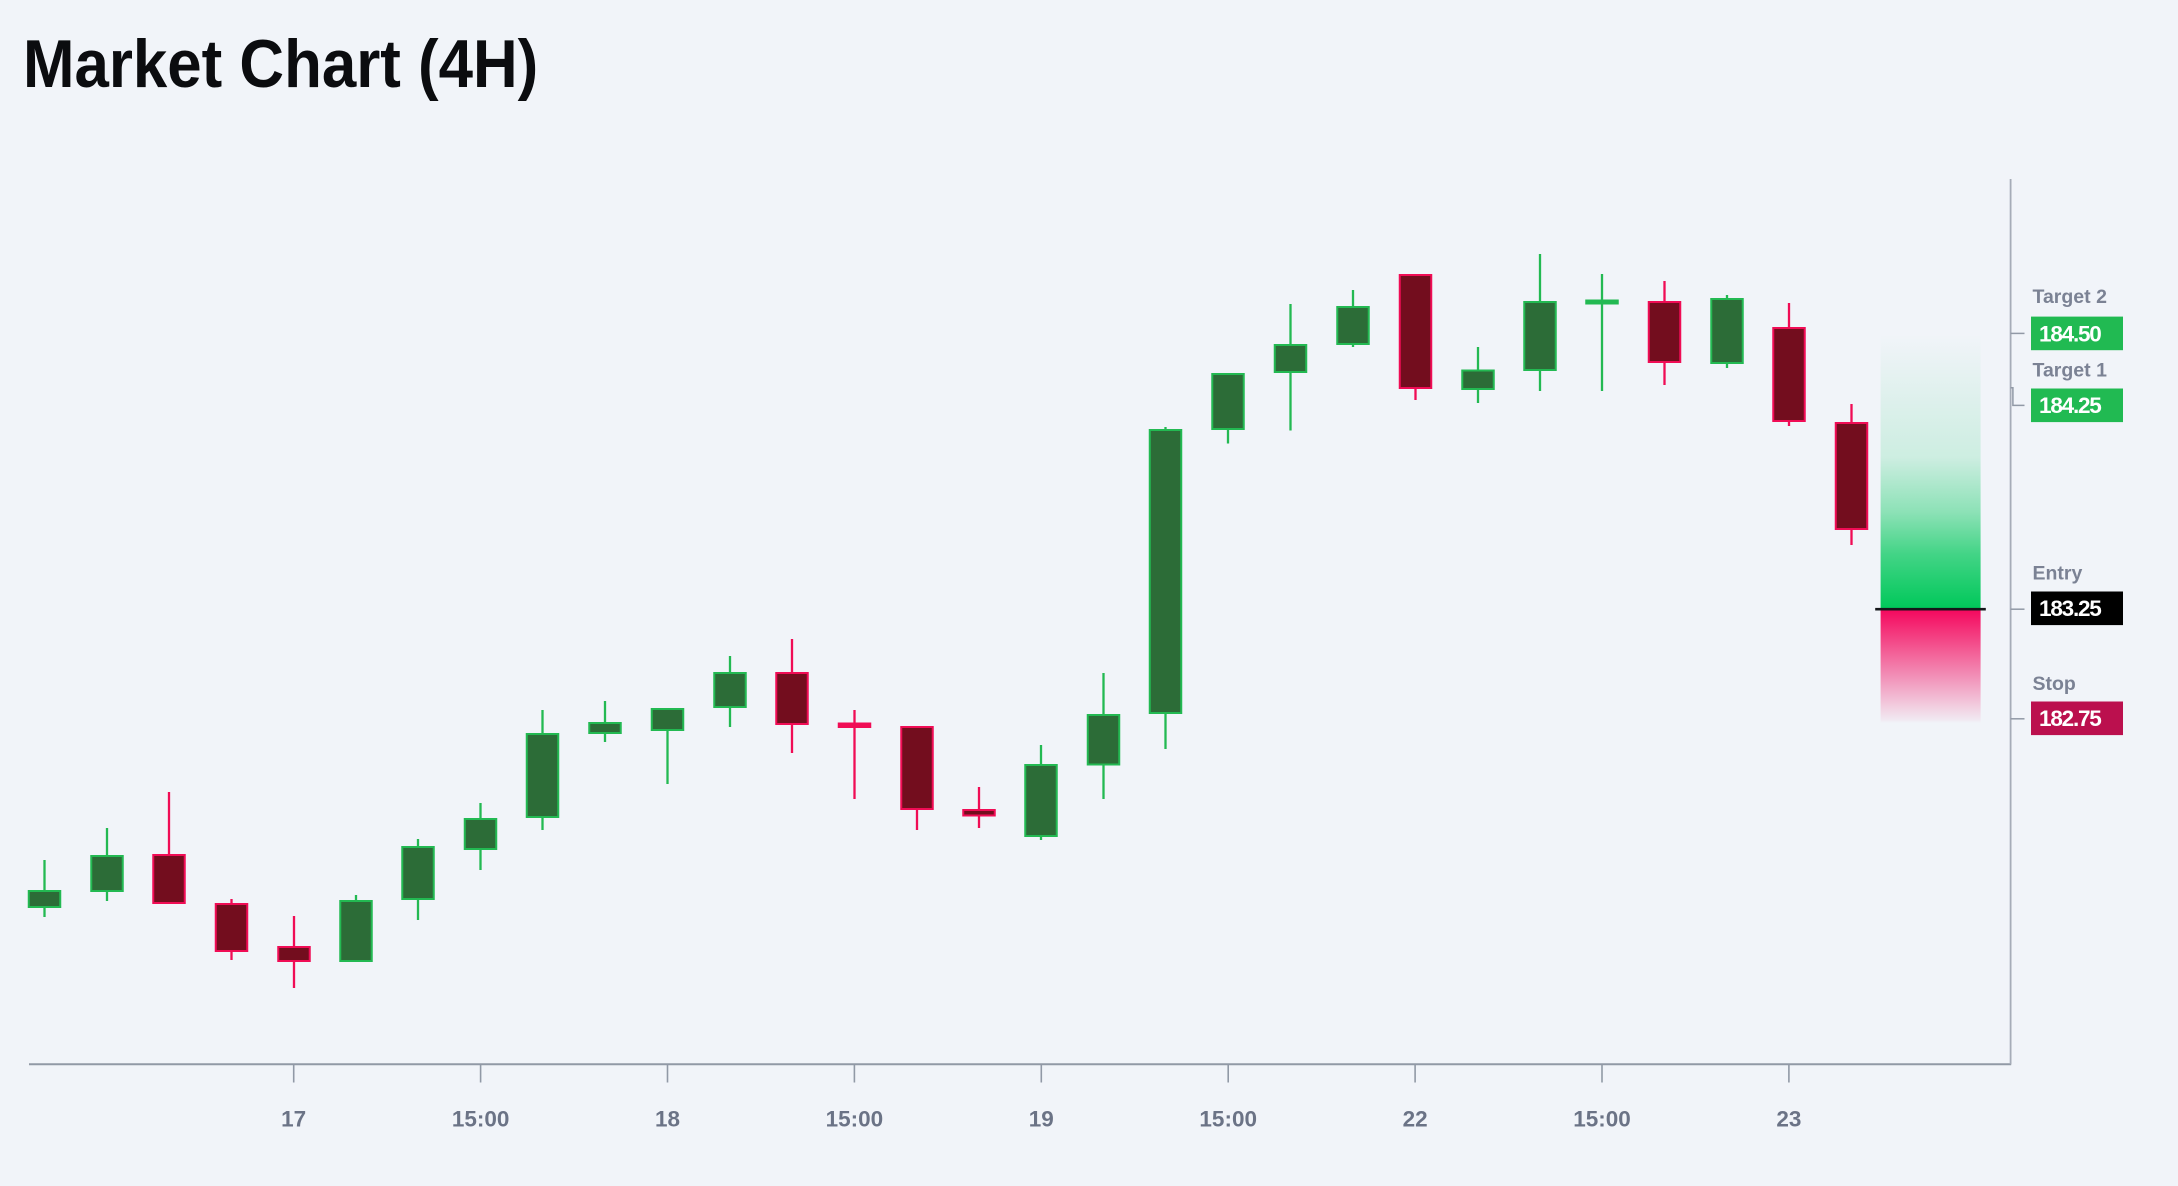 The image size is (2178, 1186). What do you see at coordinates (2070, 333) in the screenshot?
I see `svg-text: 184.50` at bounding box center [2070, 333].